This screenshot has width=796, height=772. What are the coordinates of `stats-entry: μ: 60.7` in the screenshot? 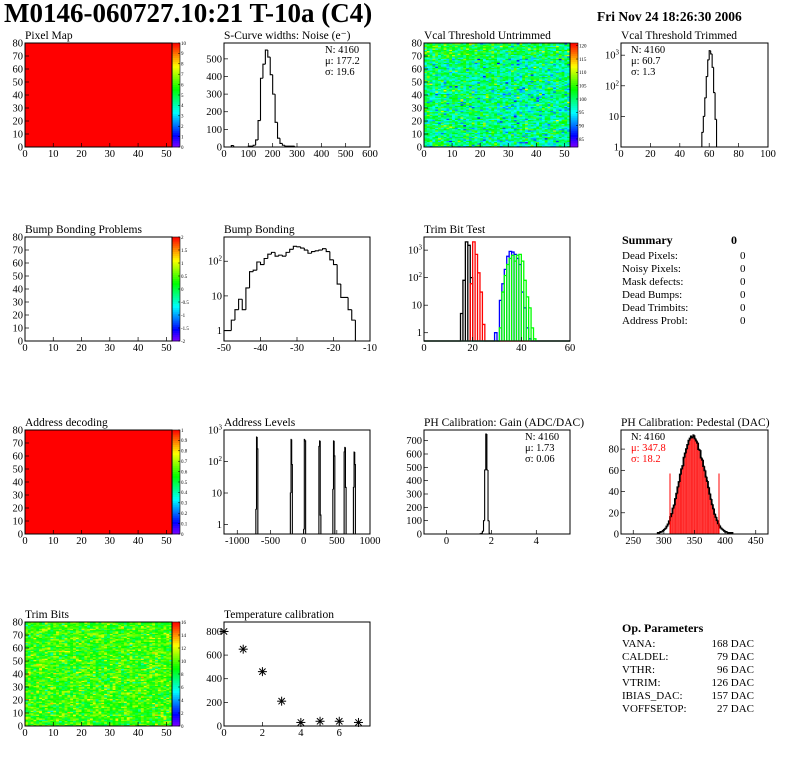 It's located at (646, 61).